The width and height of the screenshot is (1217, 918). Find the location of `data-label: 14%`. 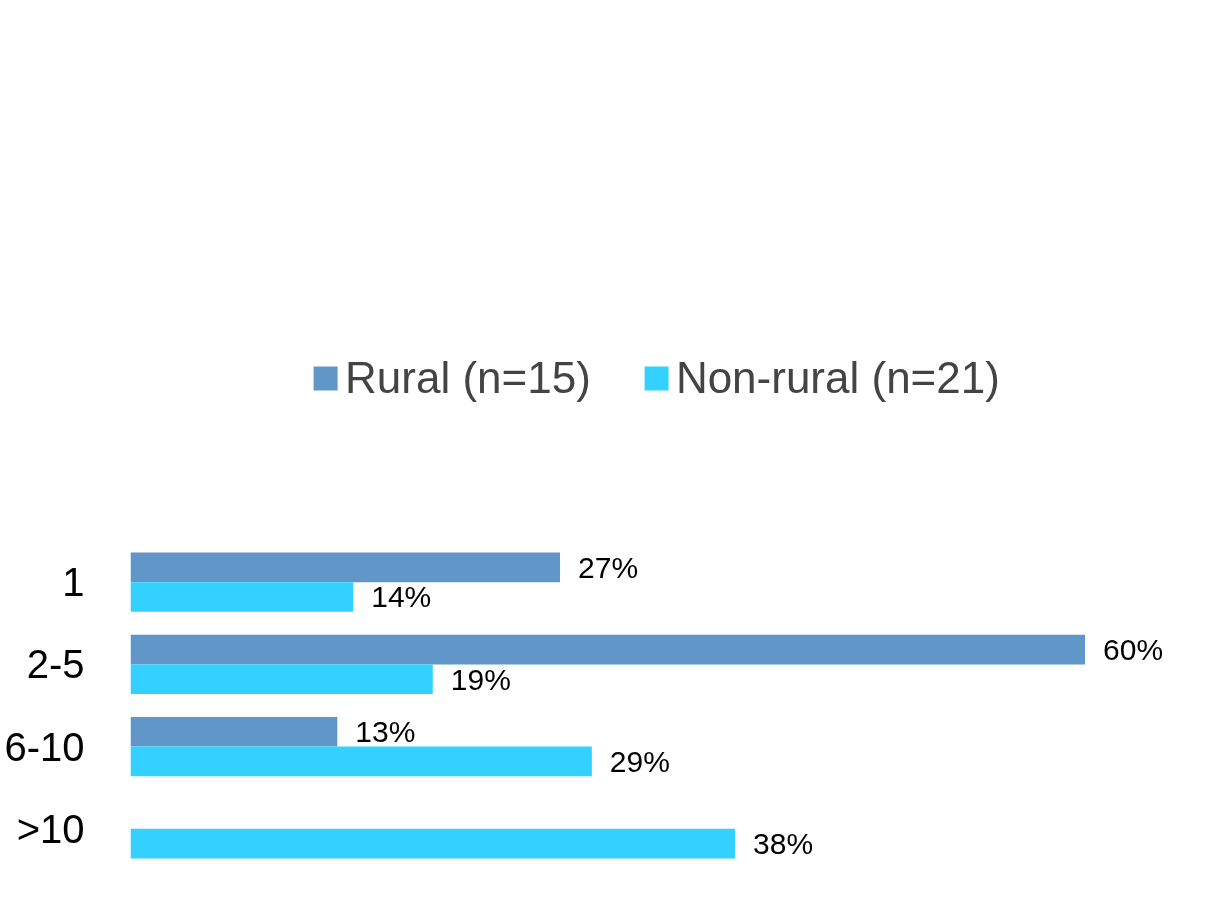

data-label: 14% is located at coordinates (401, 597).